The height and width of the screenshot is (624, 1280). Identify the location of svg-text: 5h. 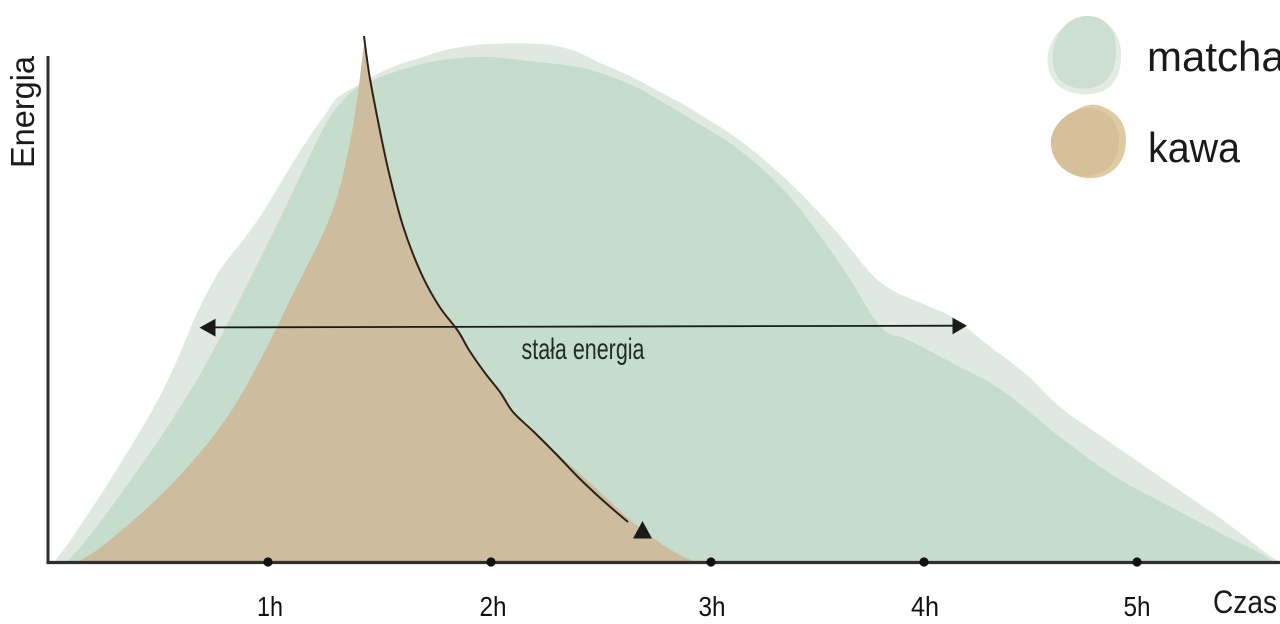
(1137, 606).